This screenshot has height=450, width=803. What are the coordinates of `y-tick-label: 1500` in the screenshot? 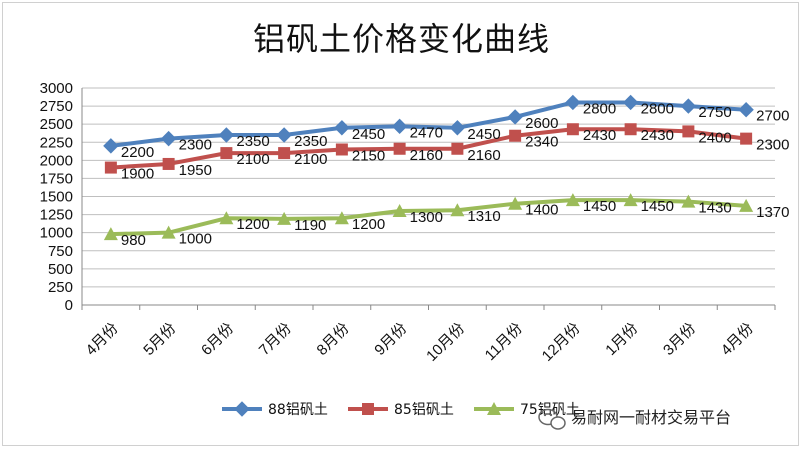 It's located at (56, 197).